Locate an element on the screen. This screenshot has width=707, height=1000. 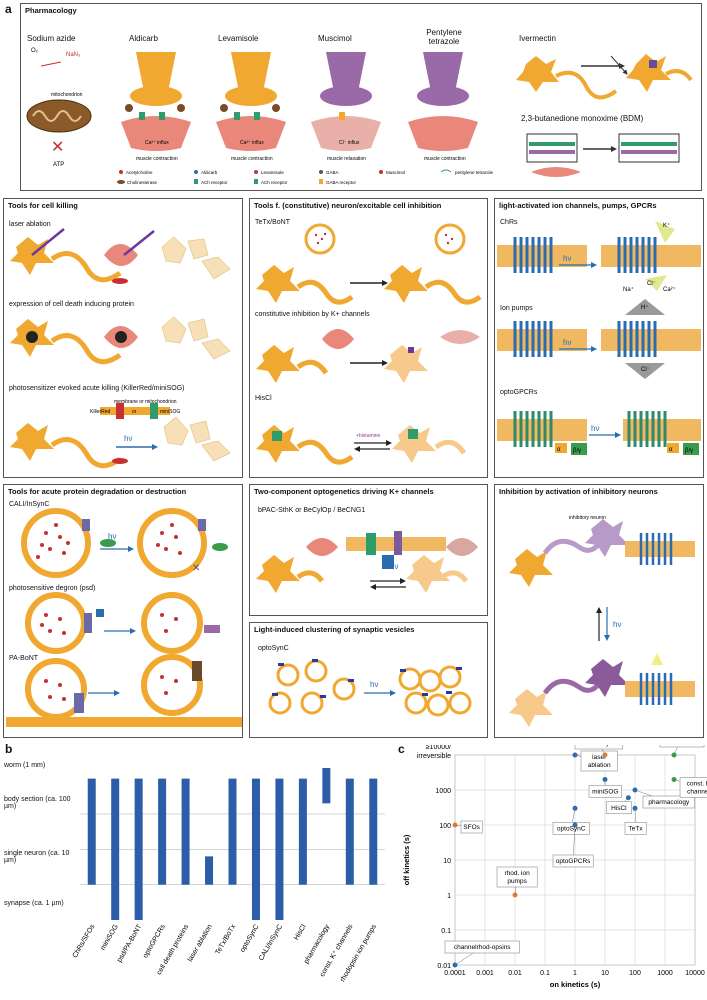
col-levamisole: Levamisole is located at coordinates (238, 38).